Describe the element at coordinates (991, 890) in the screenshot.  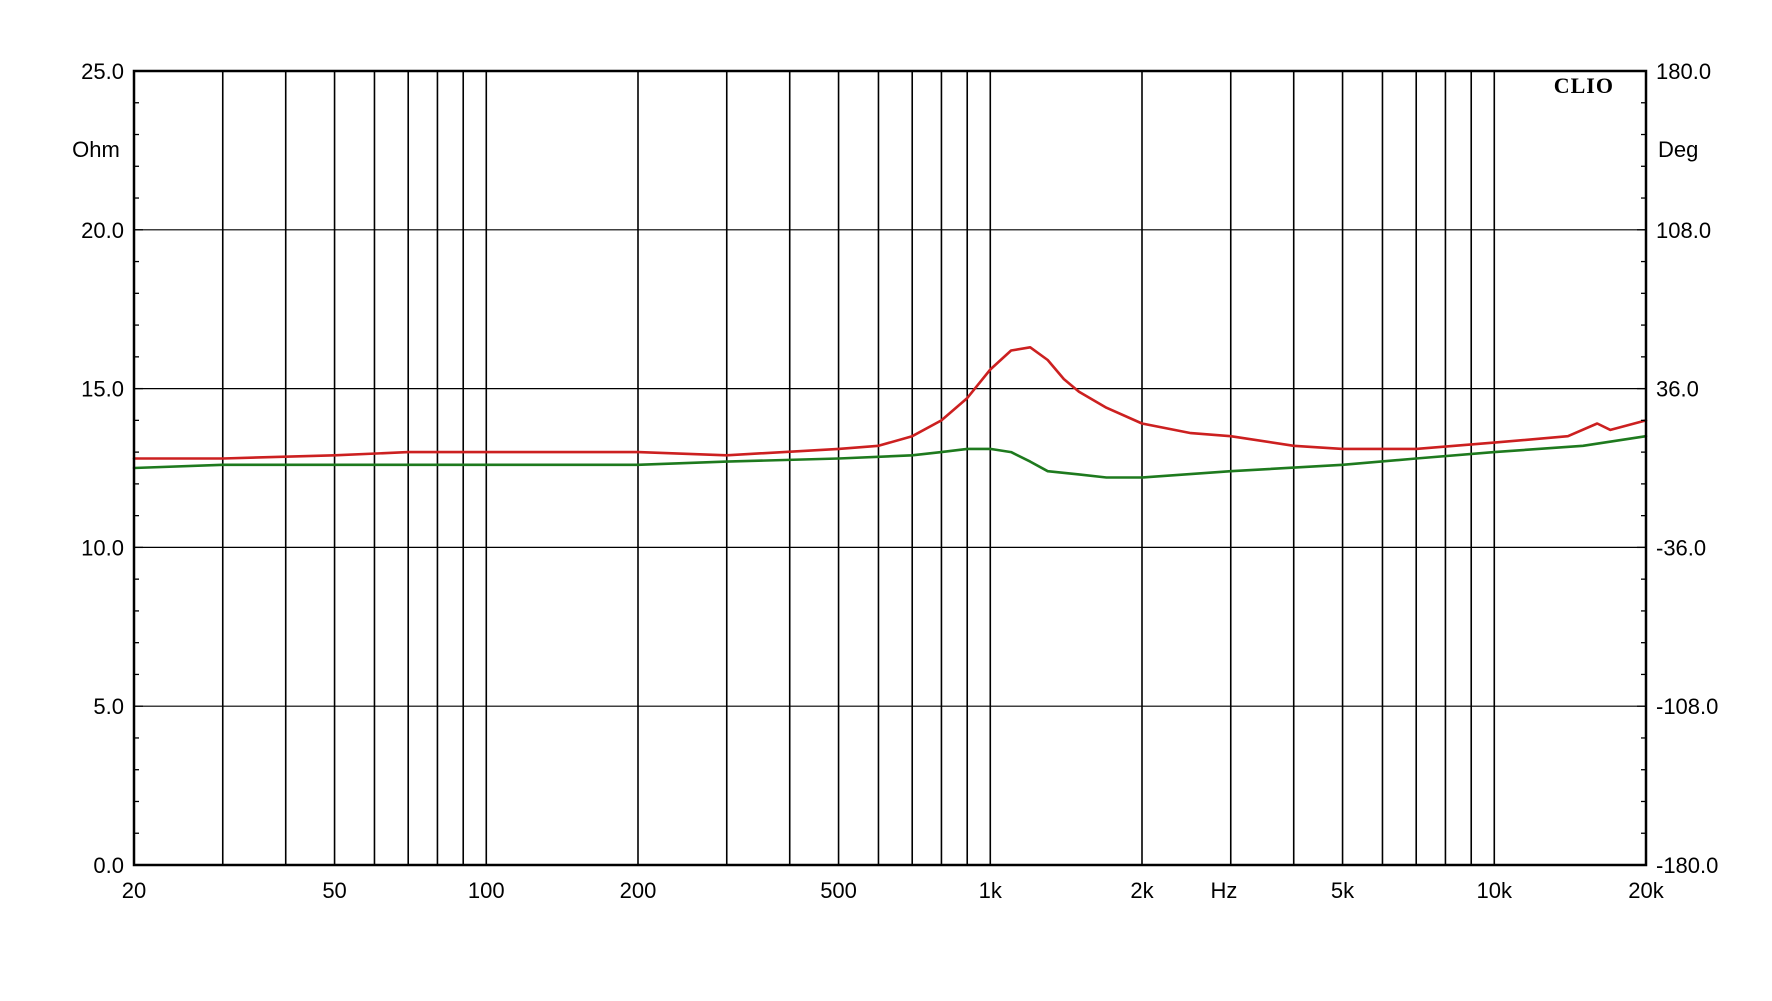
I see `x-tick-label: 1k` at that location.